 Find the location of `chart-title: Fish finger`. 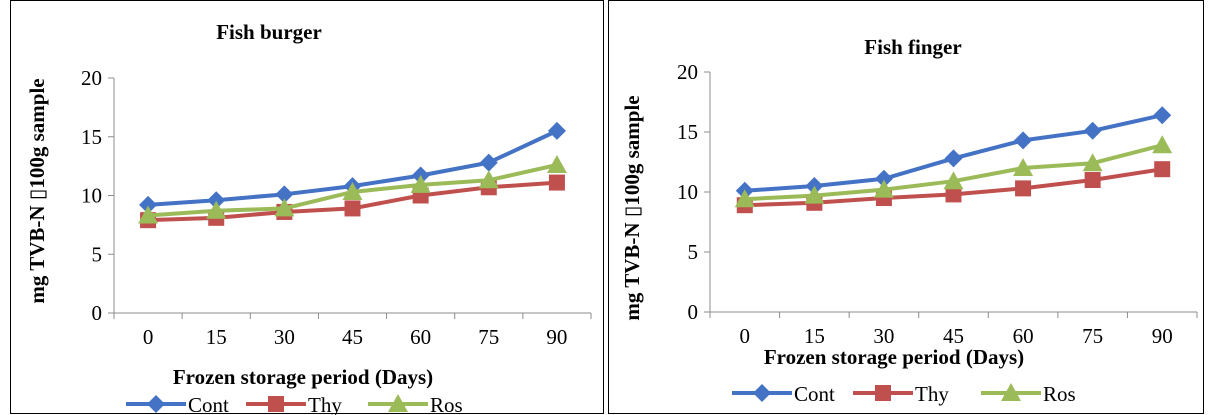

chart-title: Fish finger is located at coordinates (912, 47).